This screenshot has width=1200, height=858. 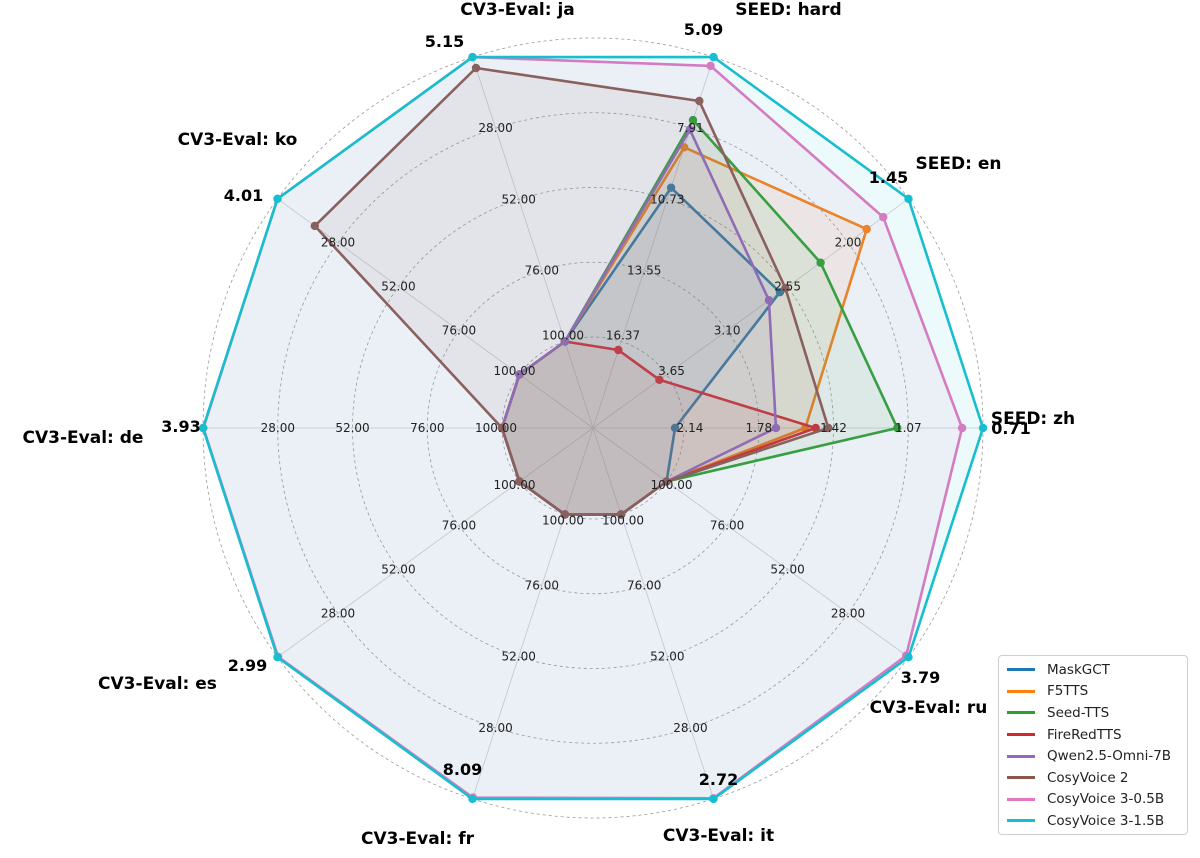 I want to click on axis-best-value: 2.99, so click(x=247, y=665).